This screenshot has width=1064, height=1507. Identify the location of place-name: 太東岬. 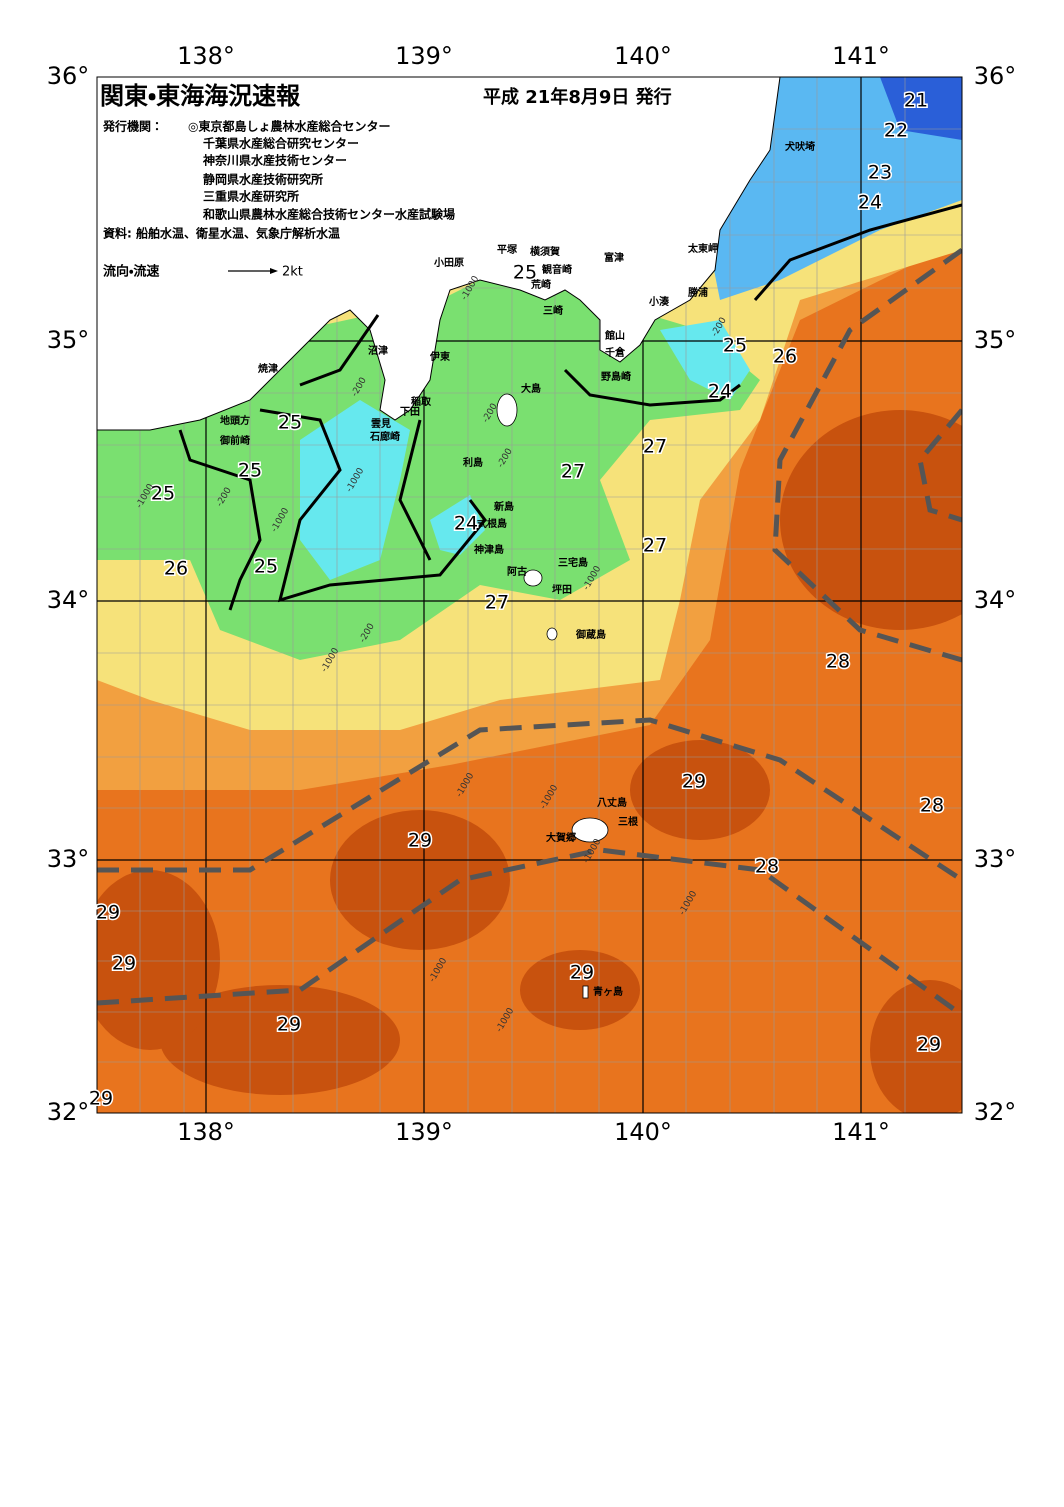
(702, 248).